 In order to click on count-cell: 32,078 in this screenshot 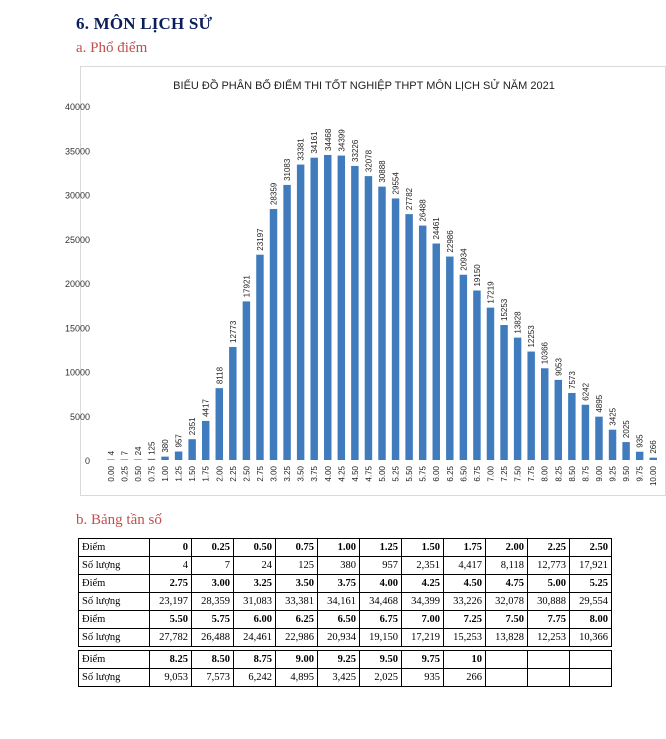, I will do `click(506, 601)`.